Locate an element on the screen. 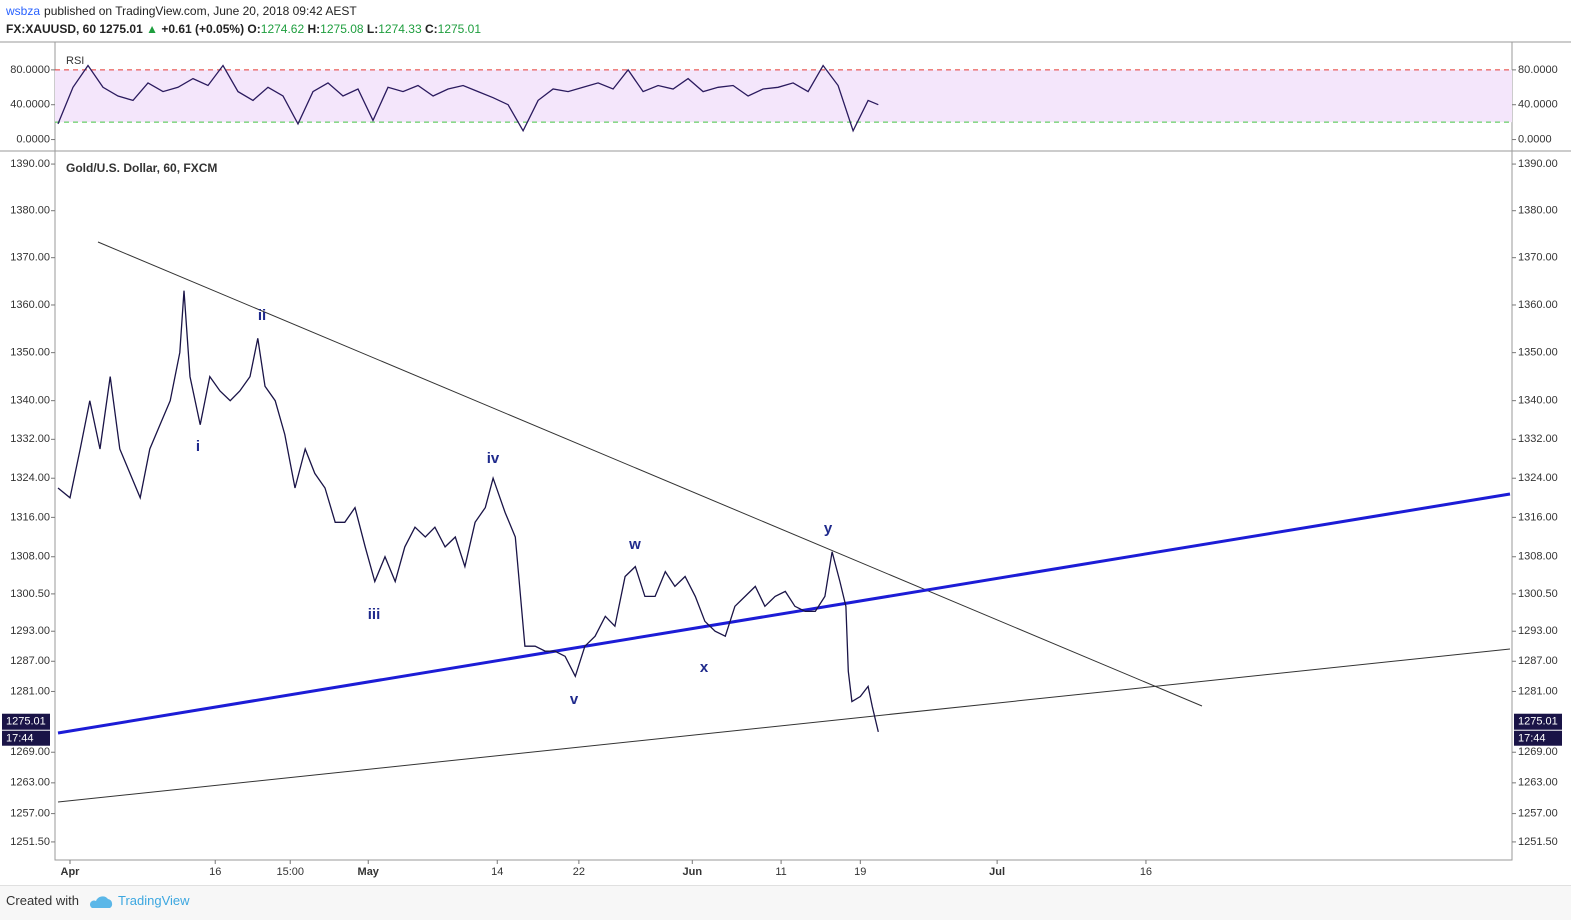 This screenshot has width=1571, height=920. ohlc-c: C: is located at coordinates (431, 29).